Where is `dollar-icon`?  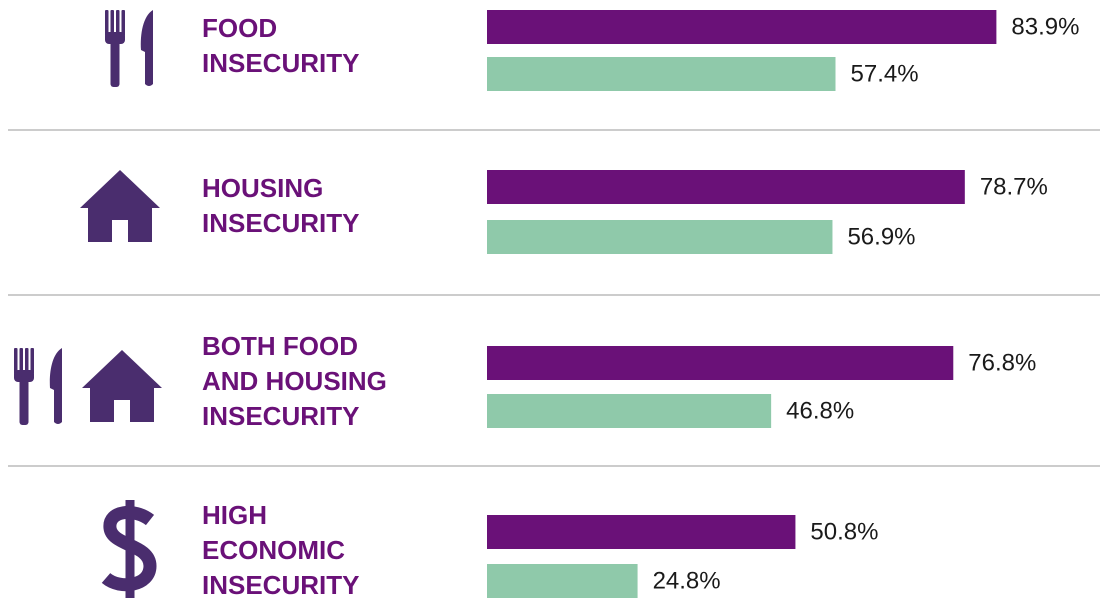
dollar-icon is located at coordinates (129, 549).